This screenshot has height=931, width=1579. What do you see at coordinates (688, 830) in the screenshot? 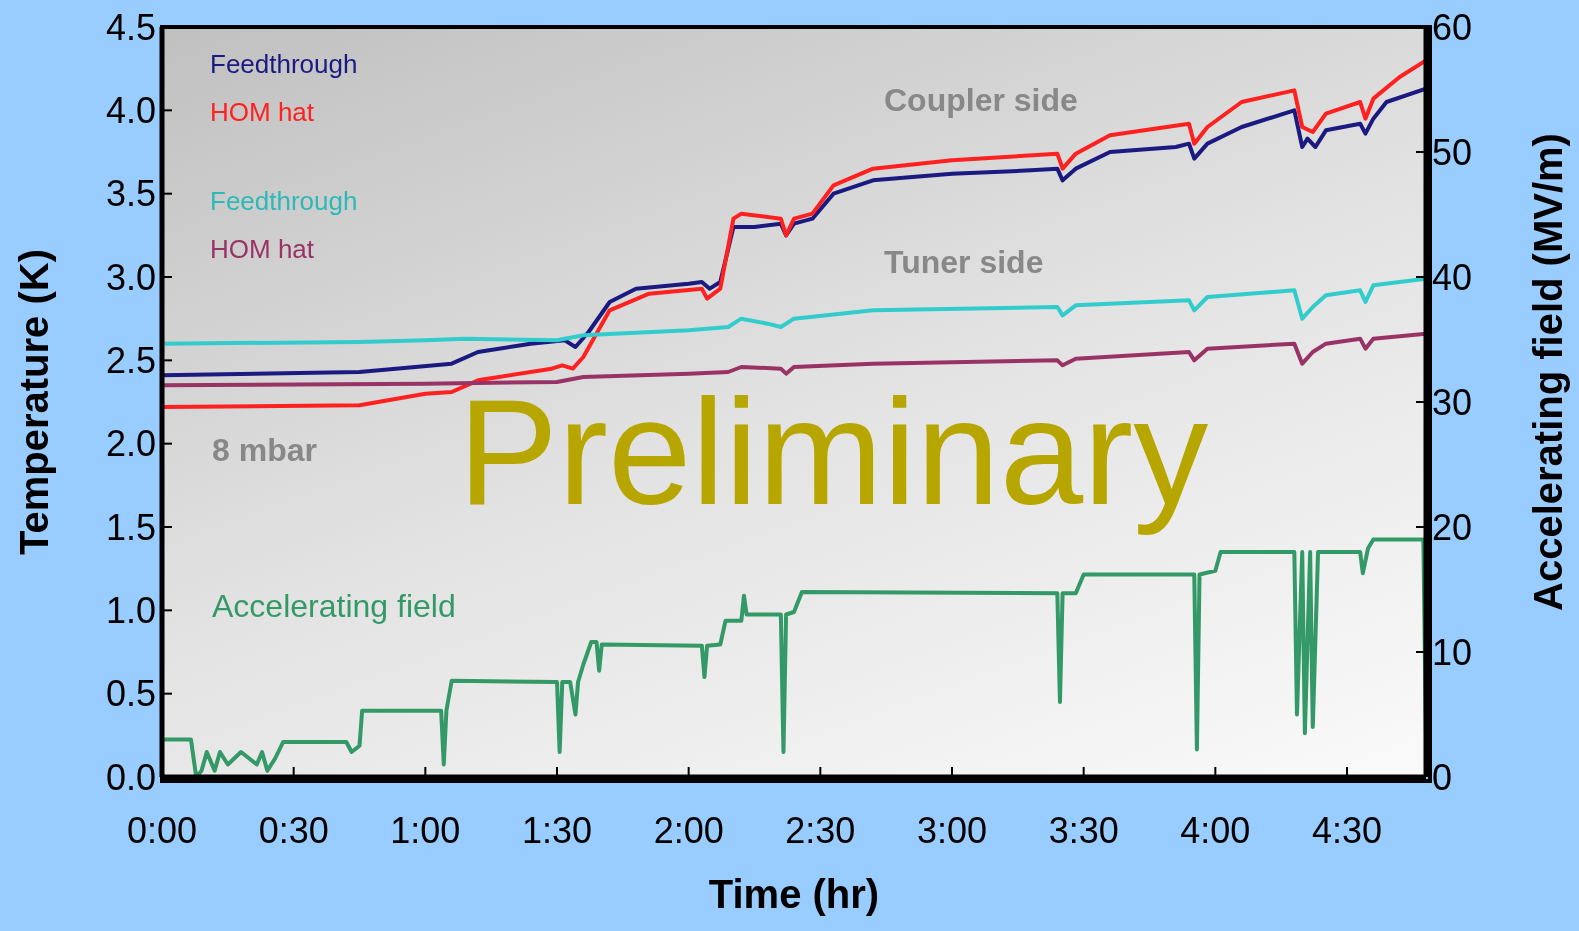
I see `x-tick-label: 2:00` at bounding box center [688, 830].